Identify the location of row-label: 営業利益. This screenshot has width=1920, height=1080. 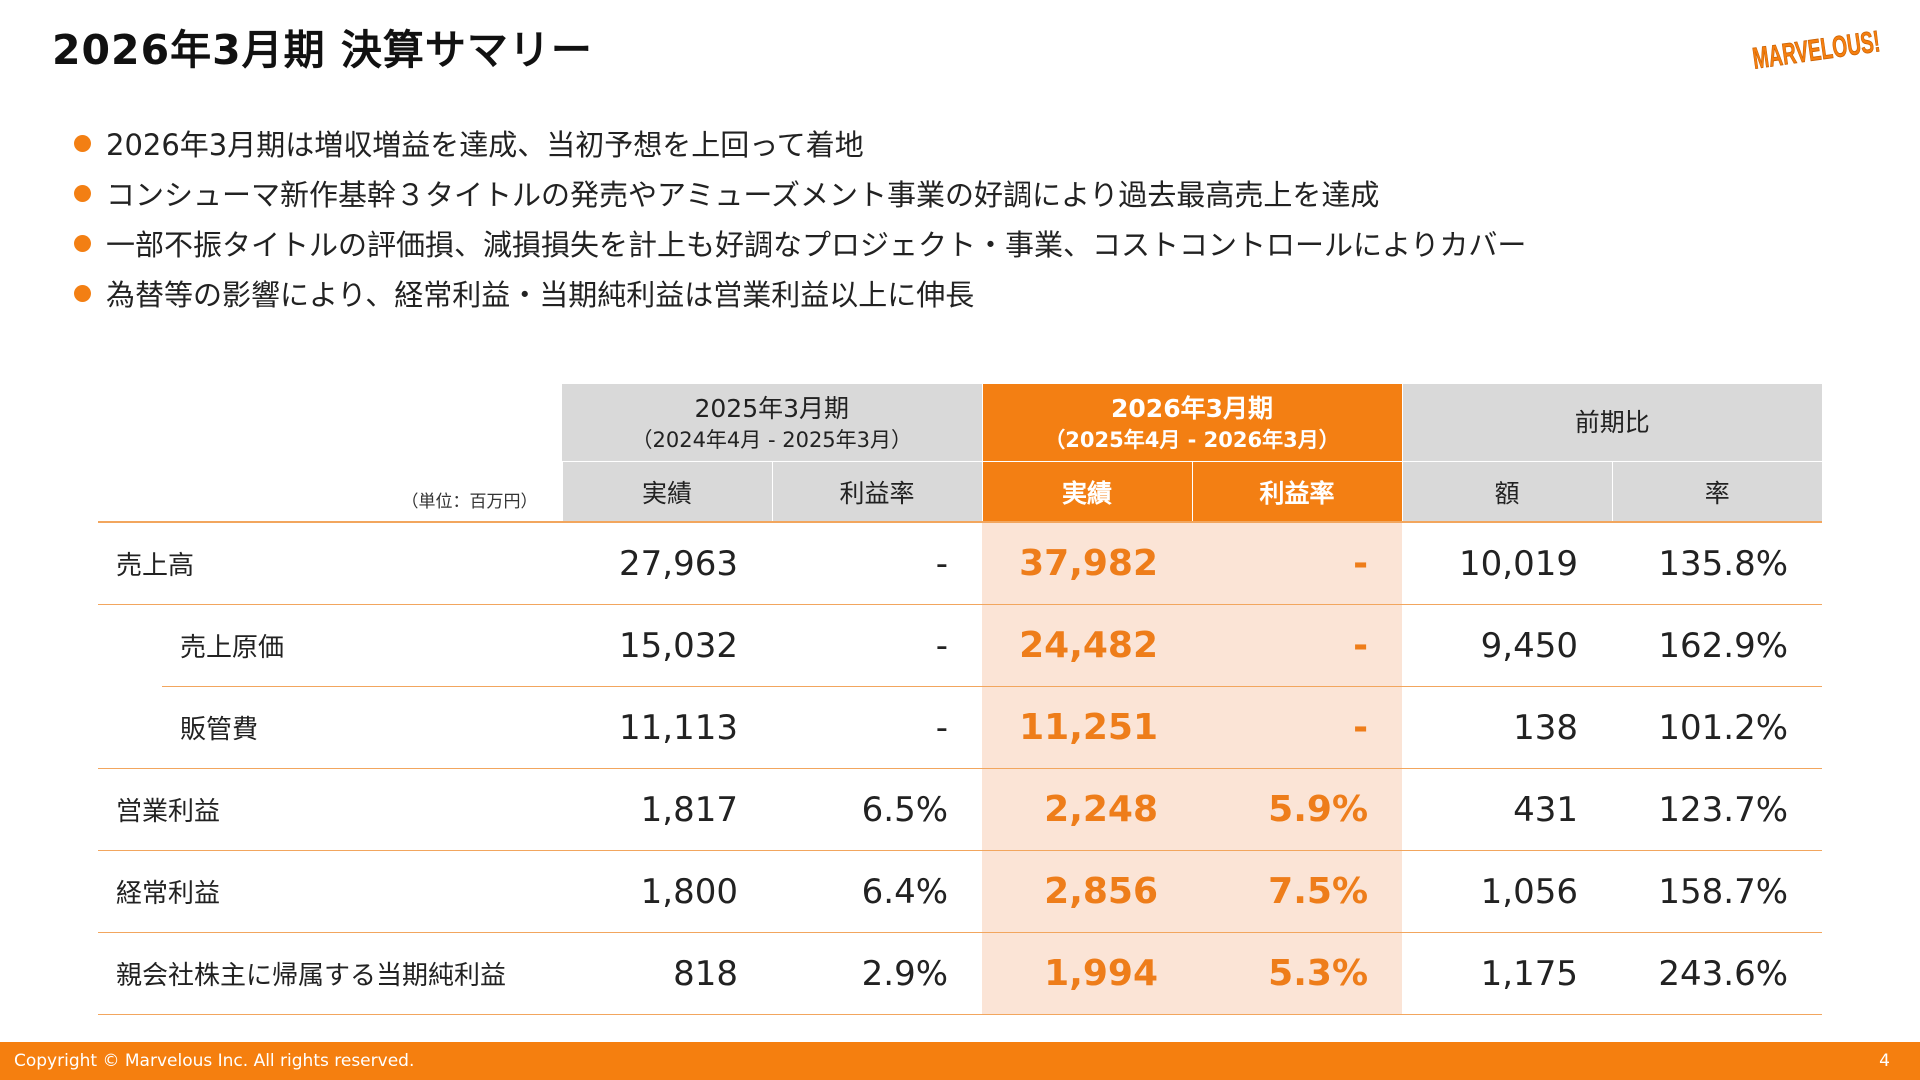
(330, 809).